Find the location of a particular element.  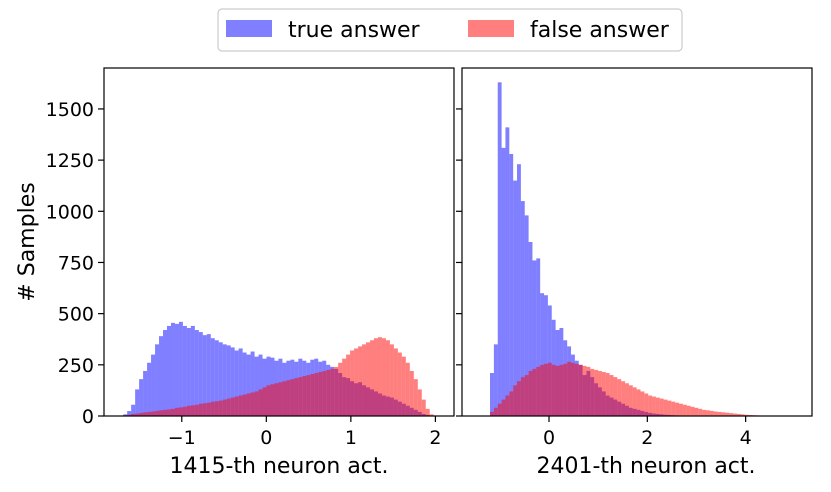

legend-swatch-true is located at coordinates (249, 28).